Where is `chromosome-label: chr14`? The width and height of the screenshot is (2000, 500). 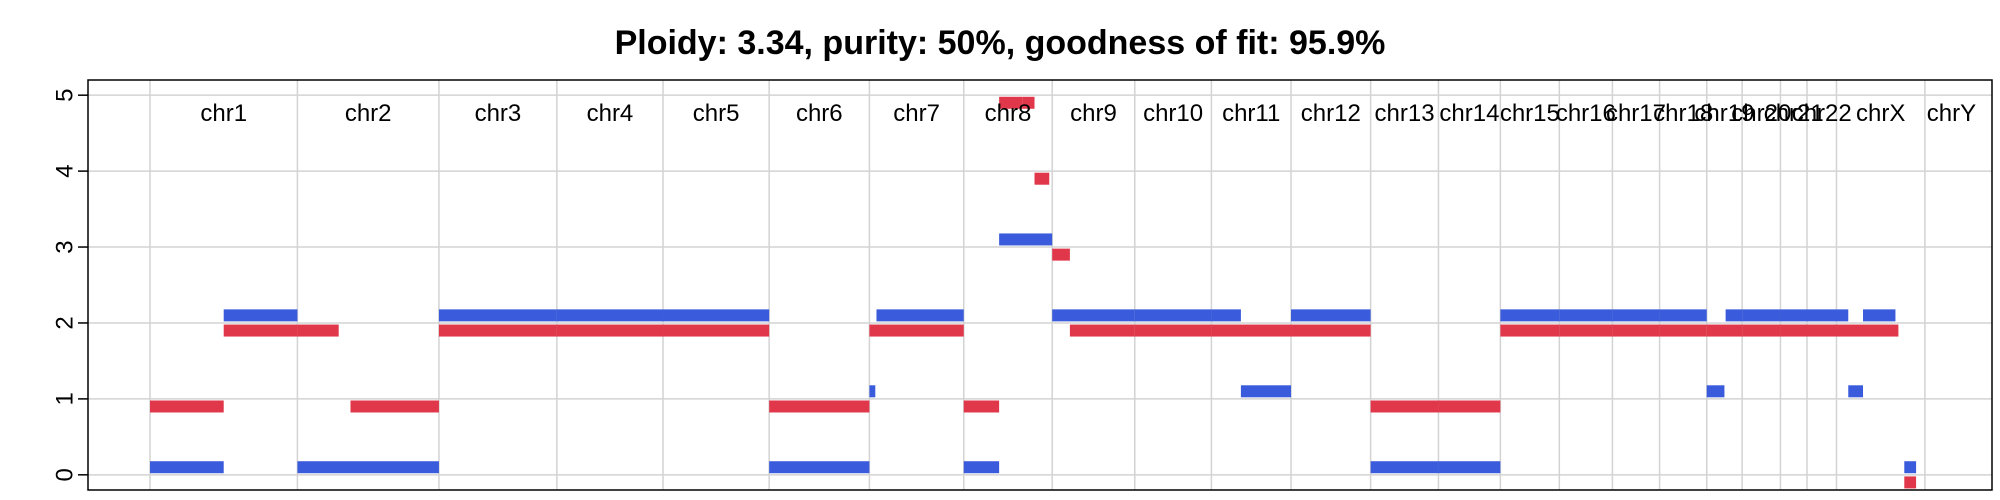 chromosome-label: chr14 is located at coordinates (1469, 113).